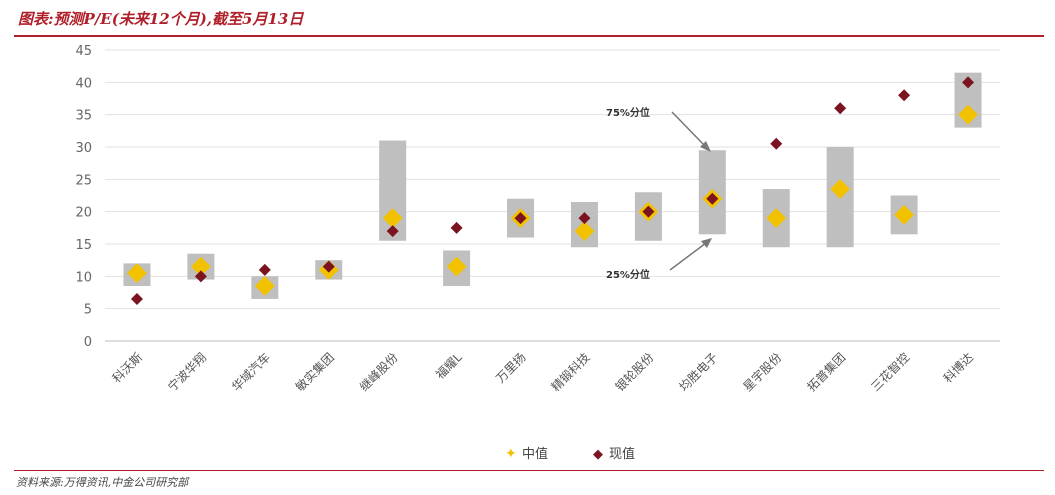 Image resolution: width=1055 pixels, height=495 pixels. What do you see at coordinates (186, 372) in the screenshot?
I see `category-label: 宁波华翔` at bounding box center [186, 372].